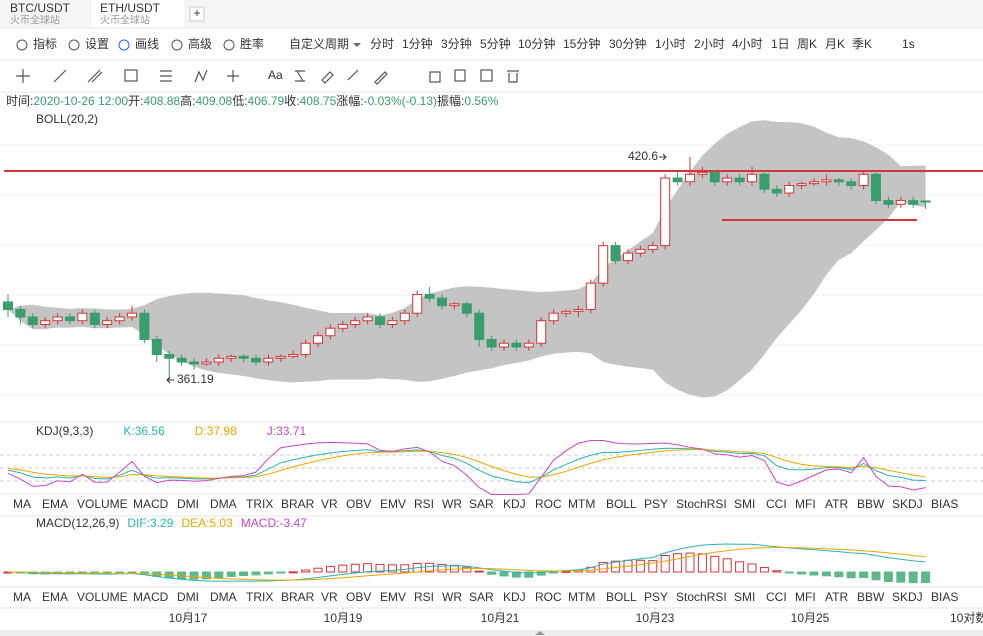 The height and width of the screenshot is (636, 983). I want to click on period-button: 3分钟, so click(456, 43).